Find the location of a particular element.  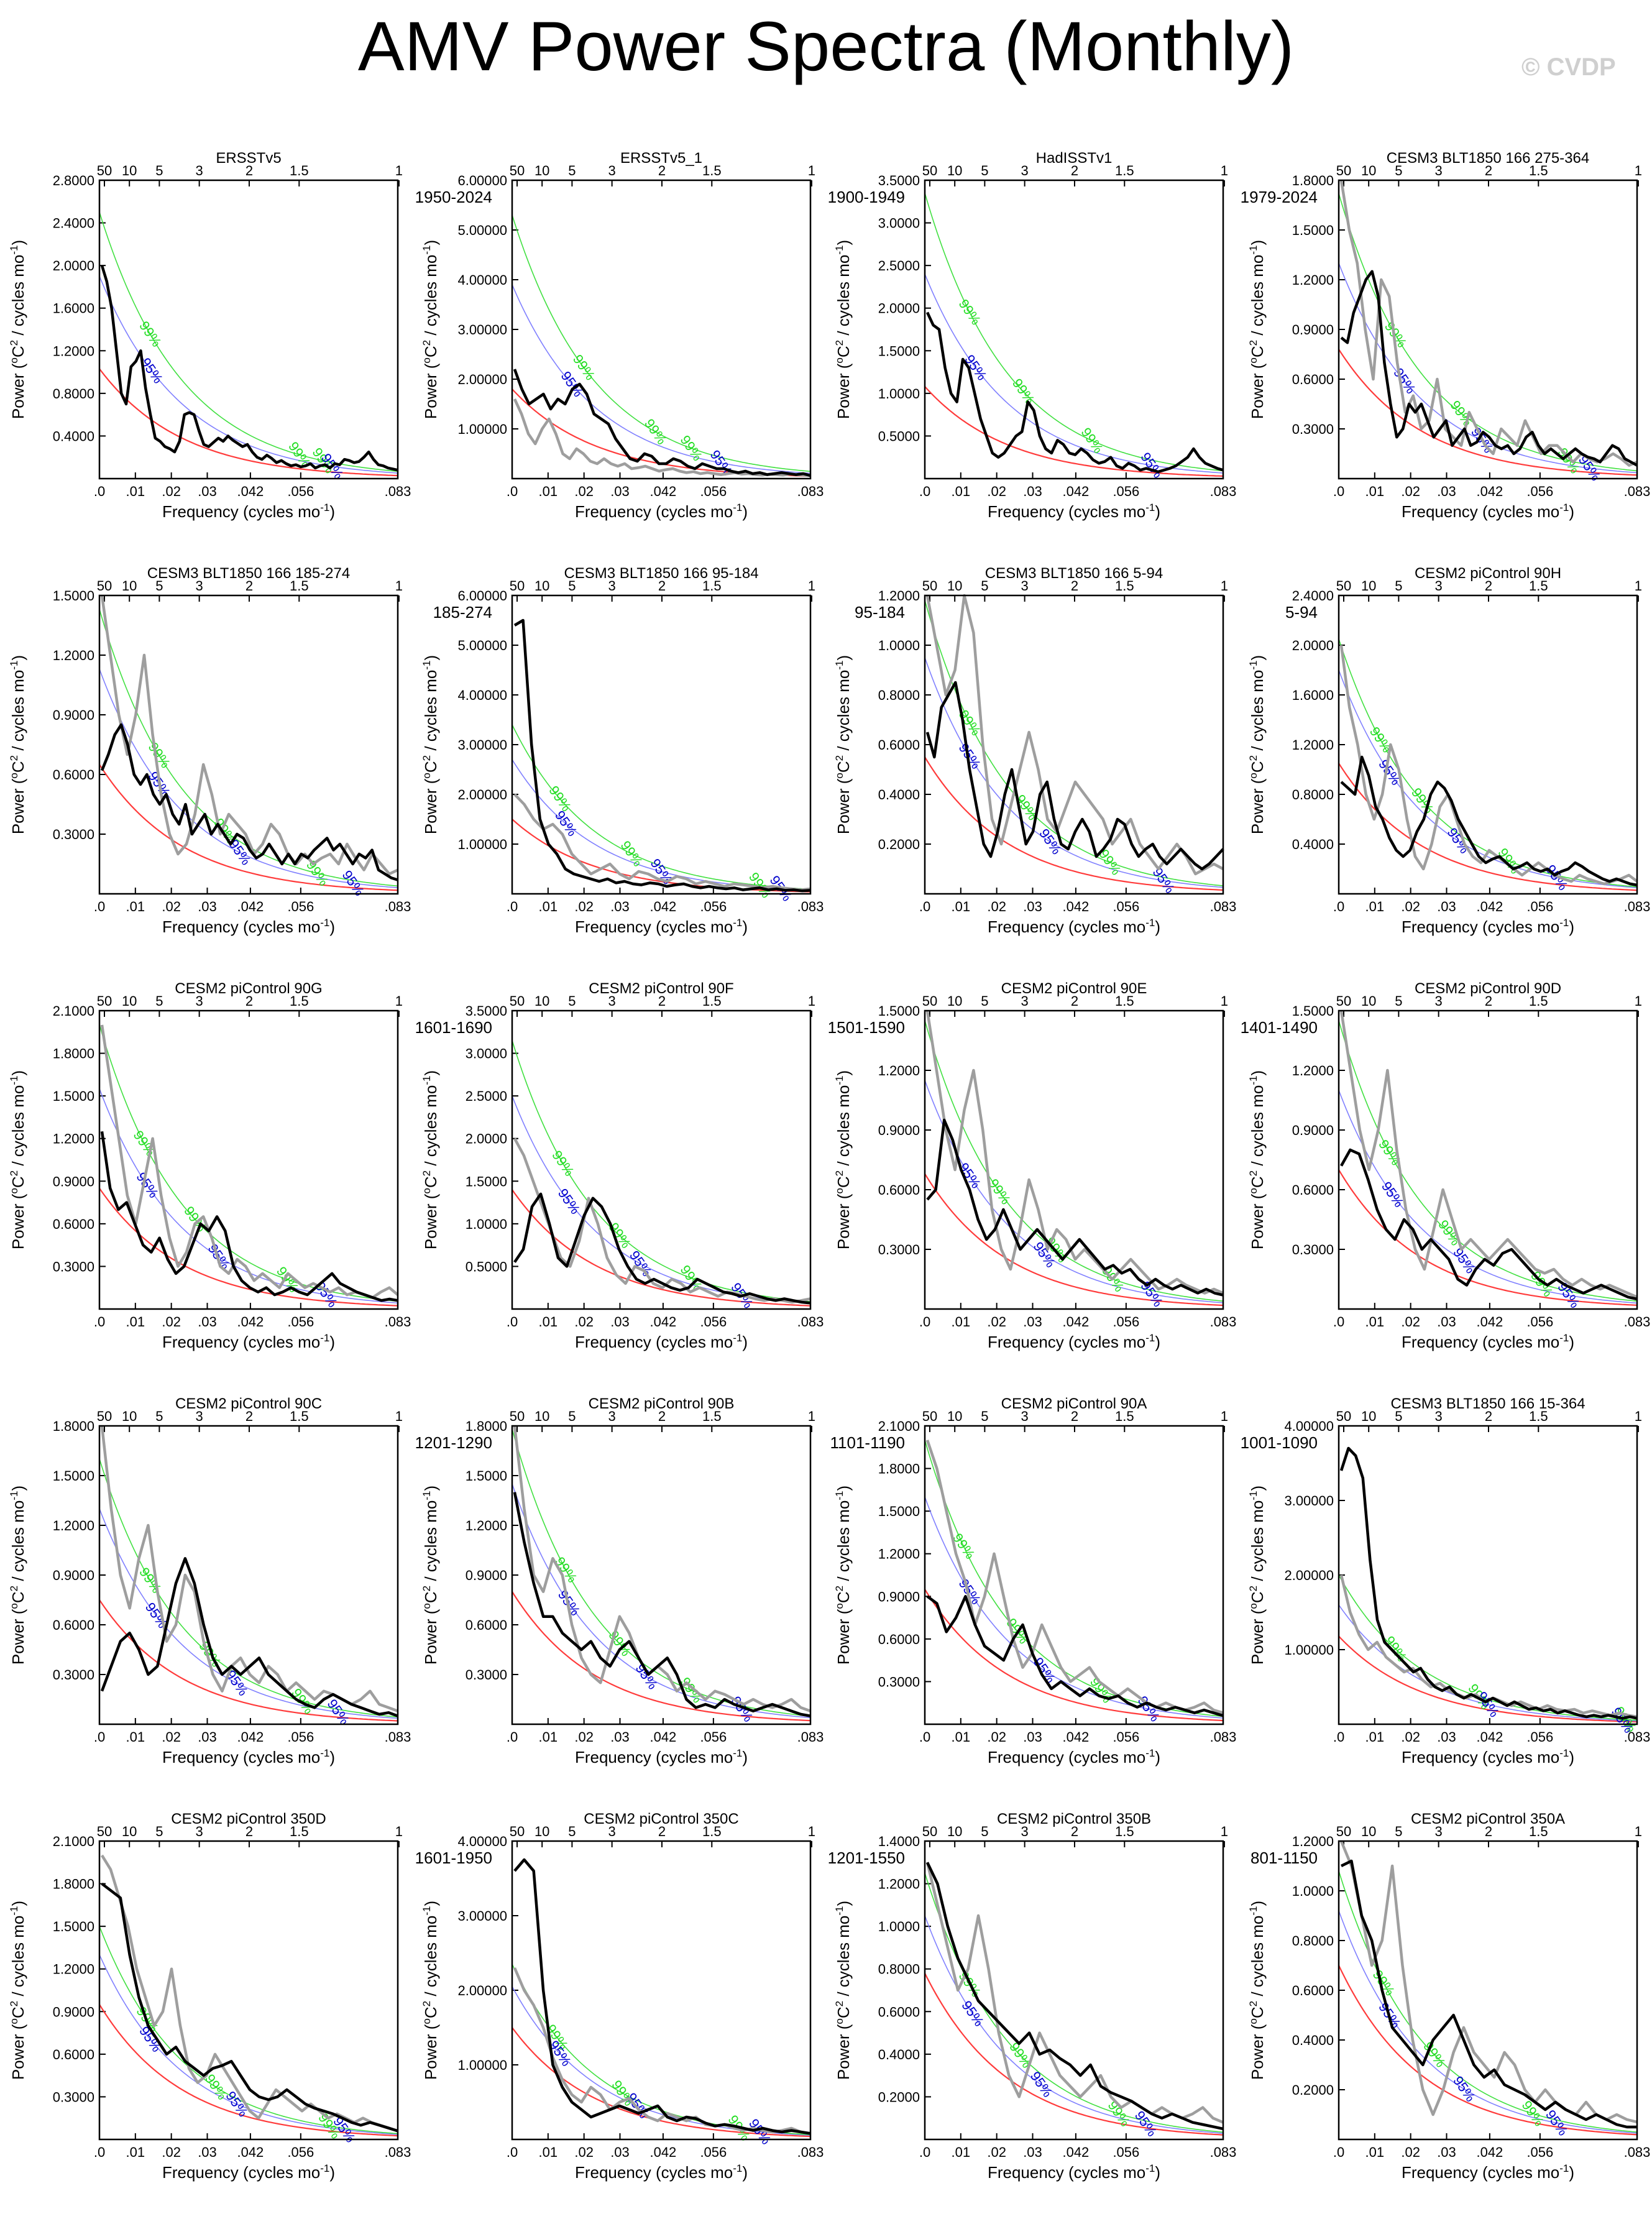

y-tick-label: 2.1000 is located at coordinates (73, 1841).